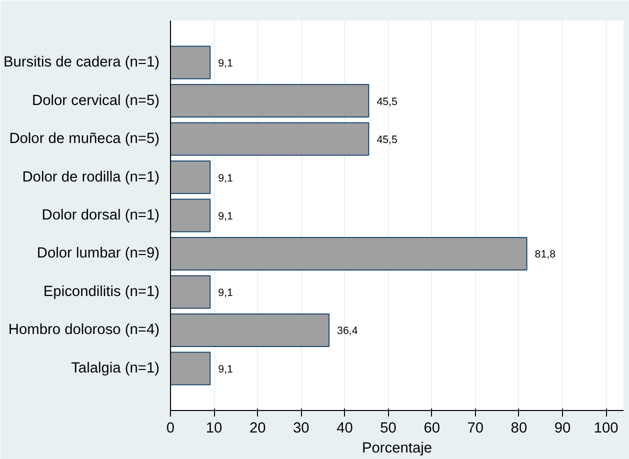 The image size is (629, 459). What do you see at coordinates (388, 428) in the screenshot?
I see `x-tick-label: 50` at bounding box center [388, 428].